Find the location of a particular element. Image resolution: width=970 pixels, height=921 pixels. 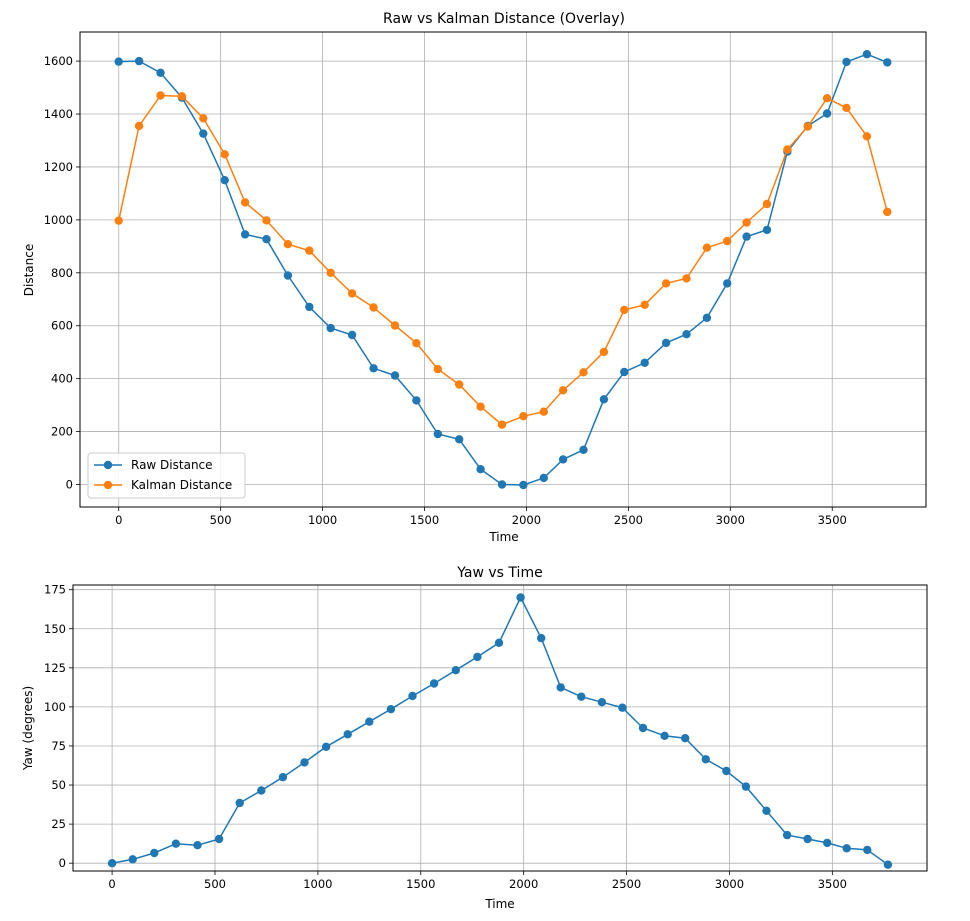

legend-box is located at coordinates (166, 475).